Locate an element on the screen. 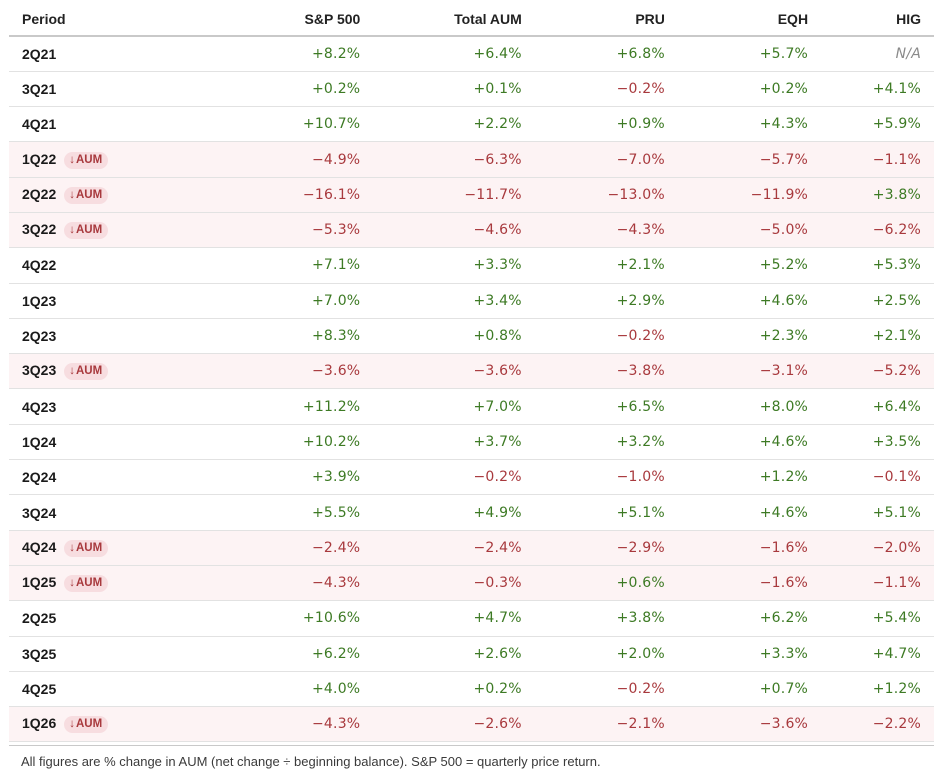  hig-cell: +3.8% is located at coordinates (896, 194).